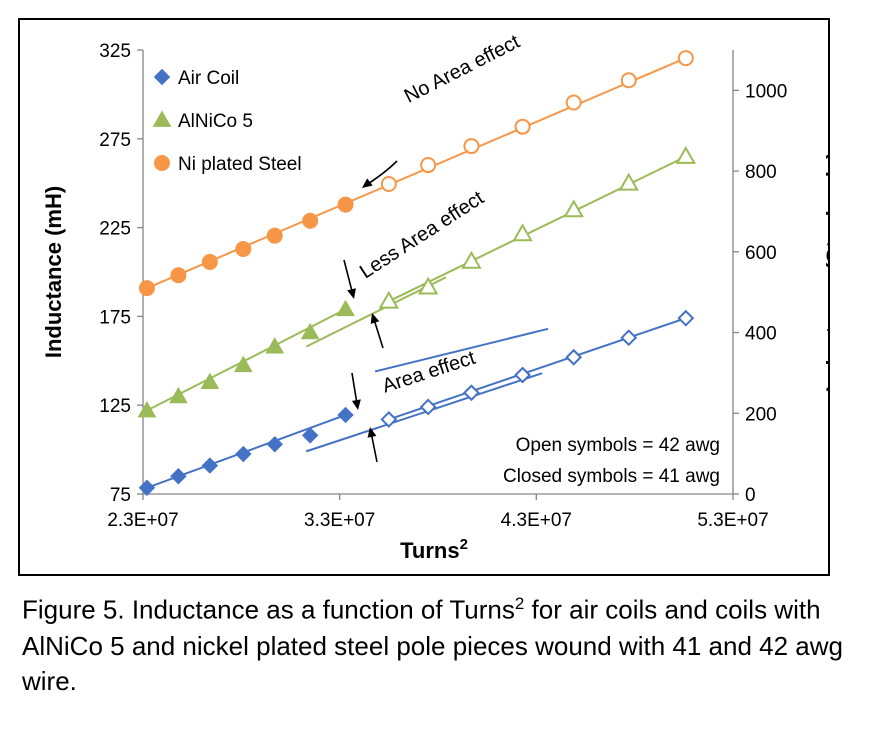  I want to click on x-tick-label: 2.3E+07, so click(142, 520).